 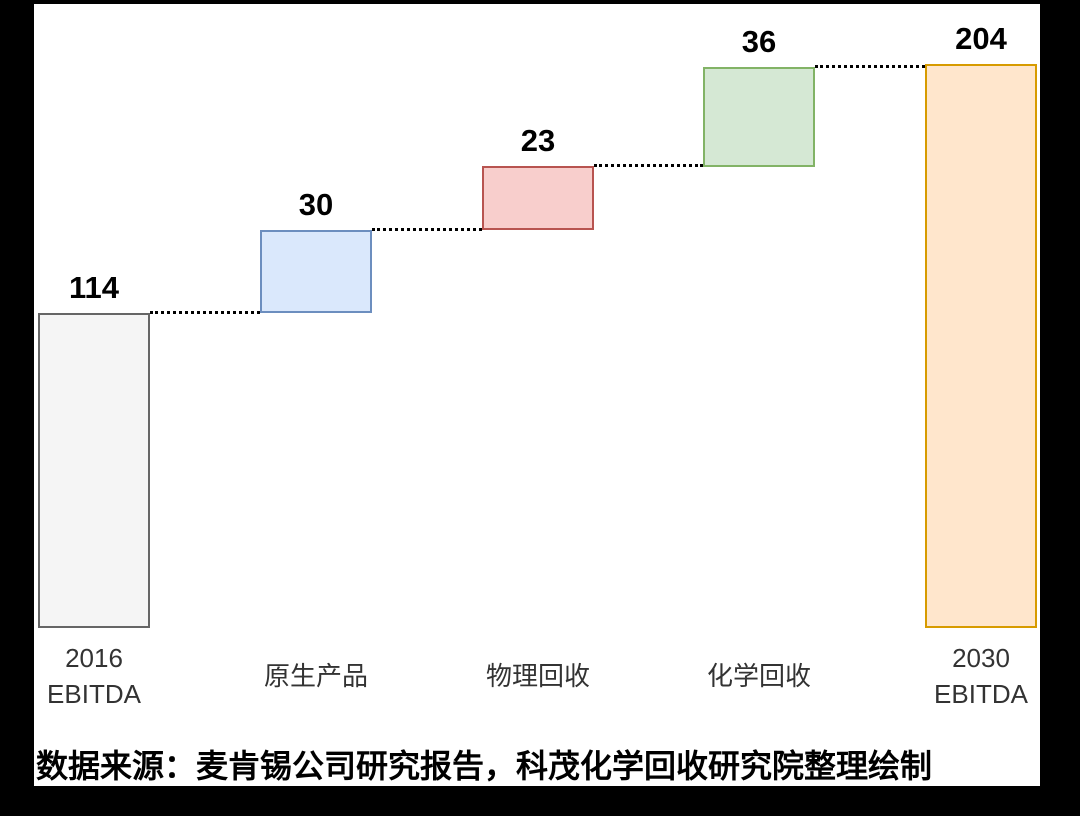 I want to click on bar-chemical-recycling, so click(x=759, y=117).